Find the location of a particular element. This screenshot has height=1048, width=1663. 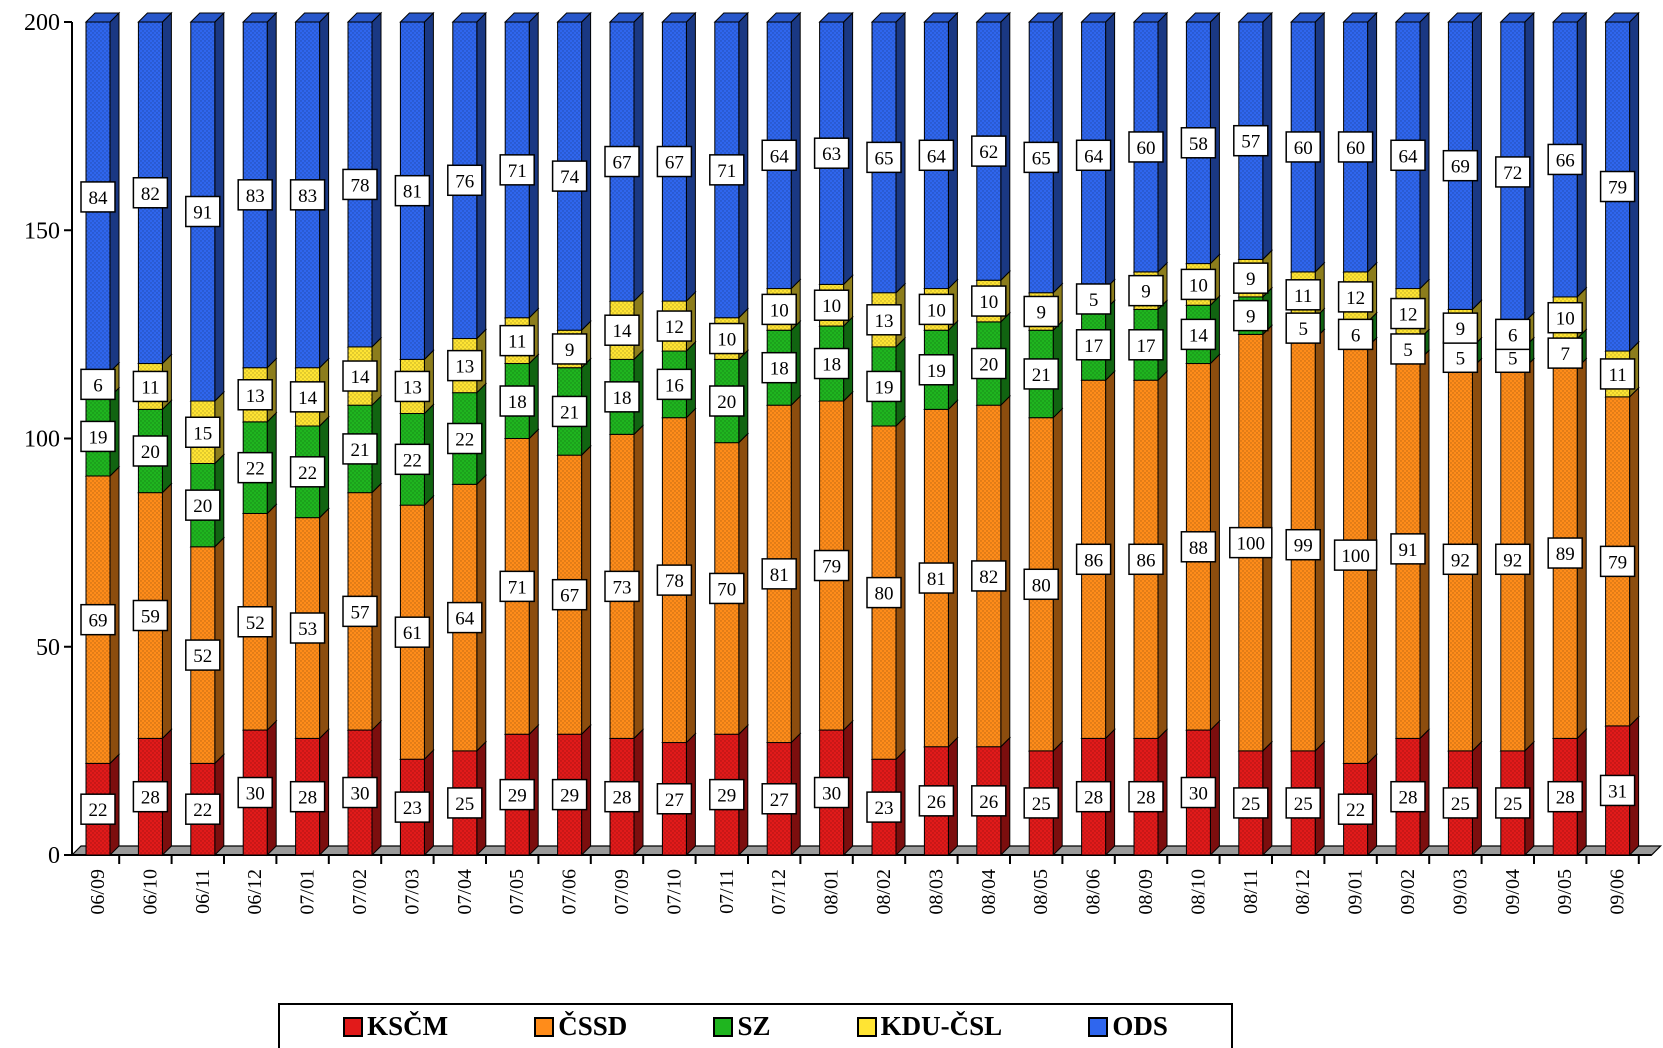

legend-item: SZ is located at coordinates (741, 1026).